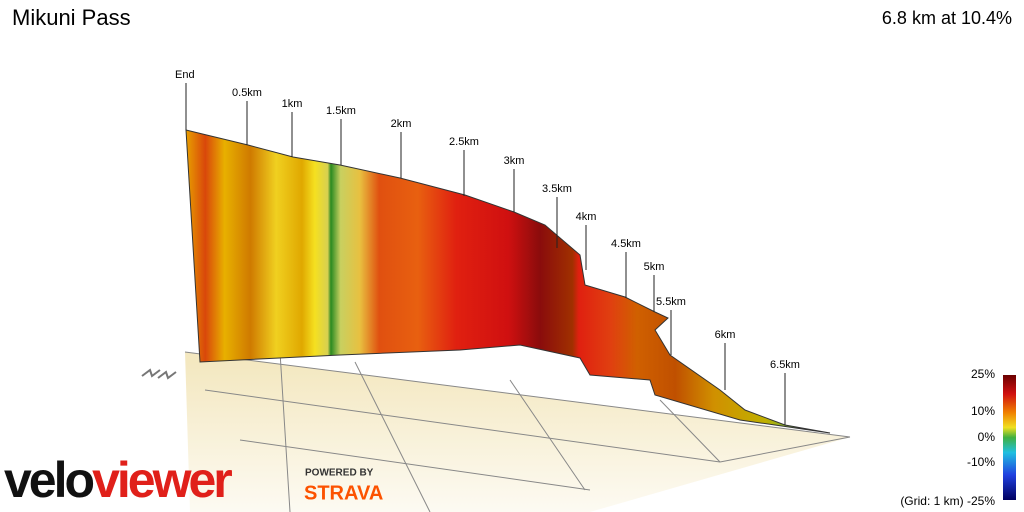 The height and width of the screenshot is (512, 1024). What do you see at coordinates (464, 142) in the screenshot?
I see `marker-label: 2.5km` at bounding box center [464, 142].